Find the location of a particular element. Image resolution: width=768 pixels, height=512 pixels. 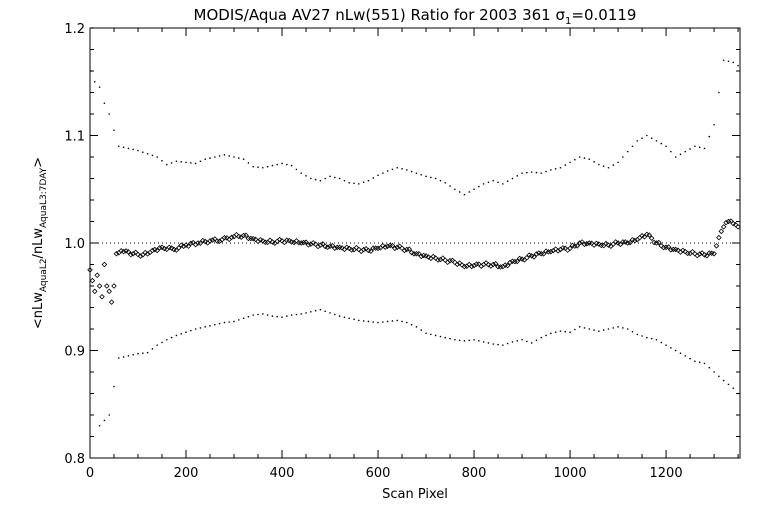

ylabel-open: <nLw is located at coordinates (38, 310).